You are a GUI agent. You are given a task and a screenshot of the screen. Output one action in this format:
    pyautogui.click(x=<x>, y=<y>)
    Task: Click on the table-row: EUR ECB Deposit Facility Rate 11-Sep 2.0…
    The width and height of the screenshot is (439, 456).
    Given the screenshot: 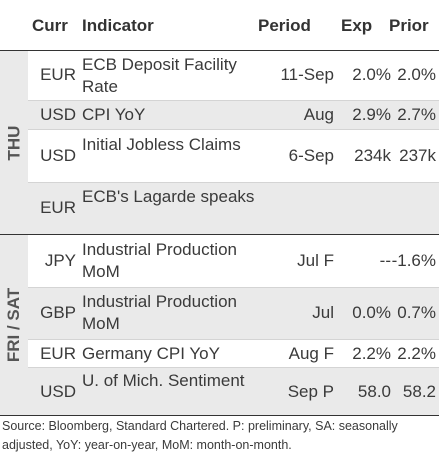 What is the action you would take?
    pyautogui.click(x=233, y=76)
    